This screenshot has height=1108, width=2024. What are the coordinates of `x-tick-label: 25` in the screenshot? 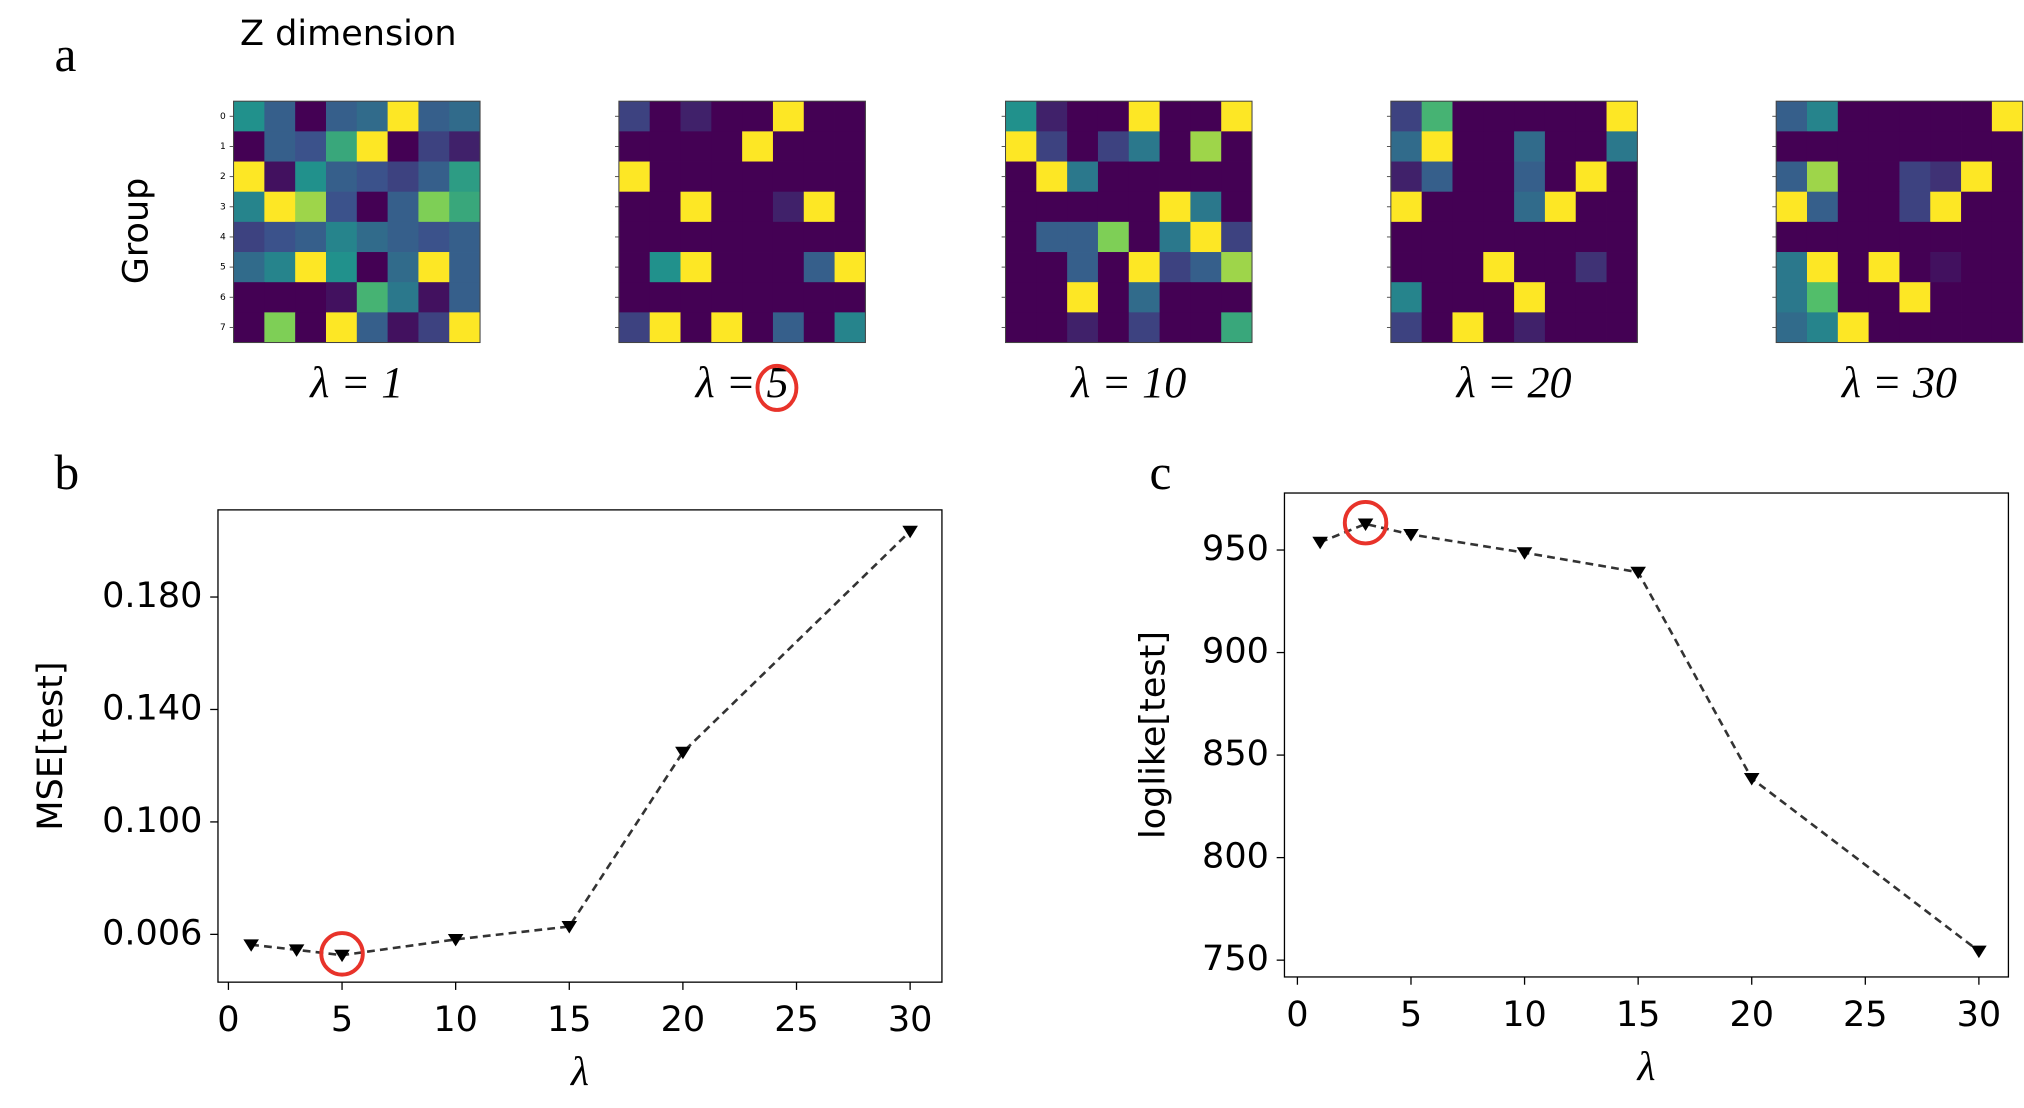 It's located at (796, 1019).